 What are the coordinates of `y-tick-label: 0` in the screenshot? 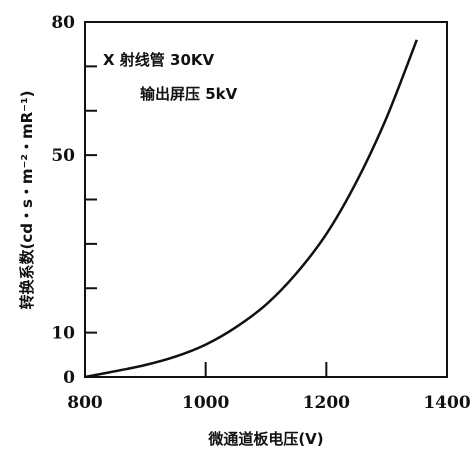 It's located at (69, 378).